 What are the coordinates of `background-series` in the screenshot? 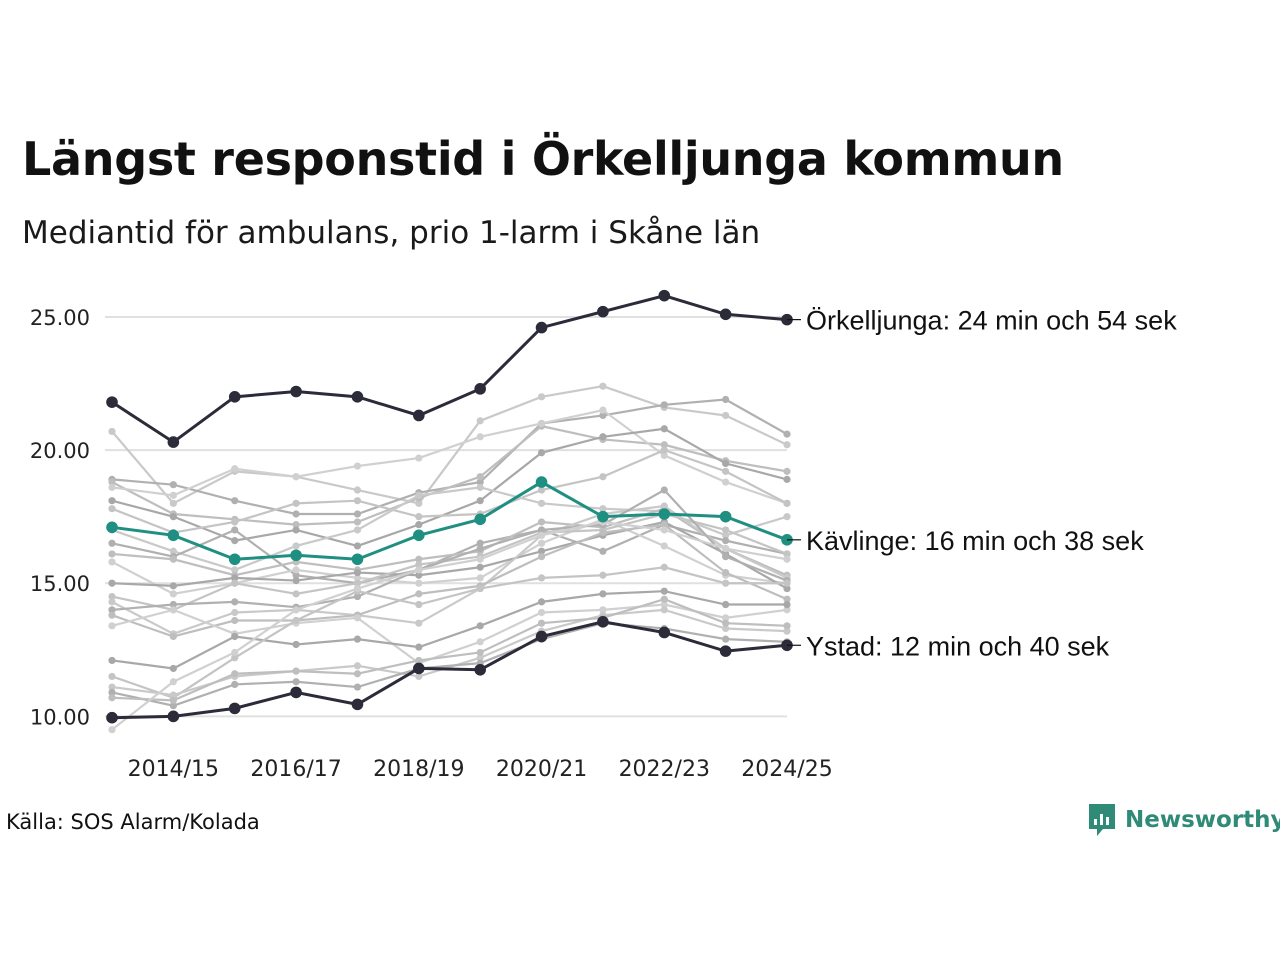 It's located at (449, 632).